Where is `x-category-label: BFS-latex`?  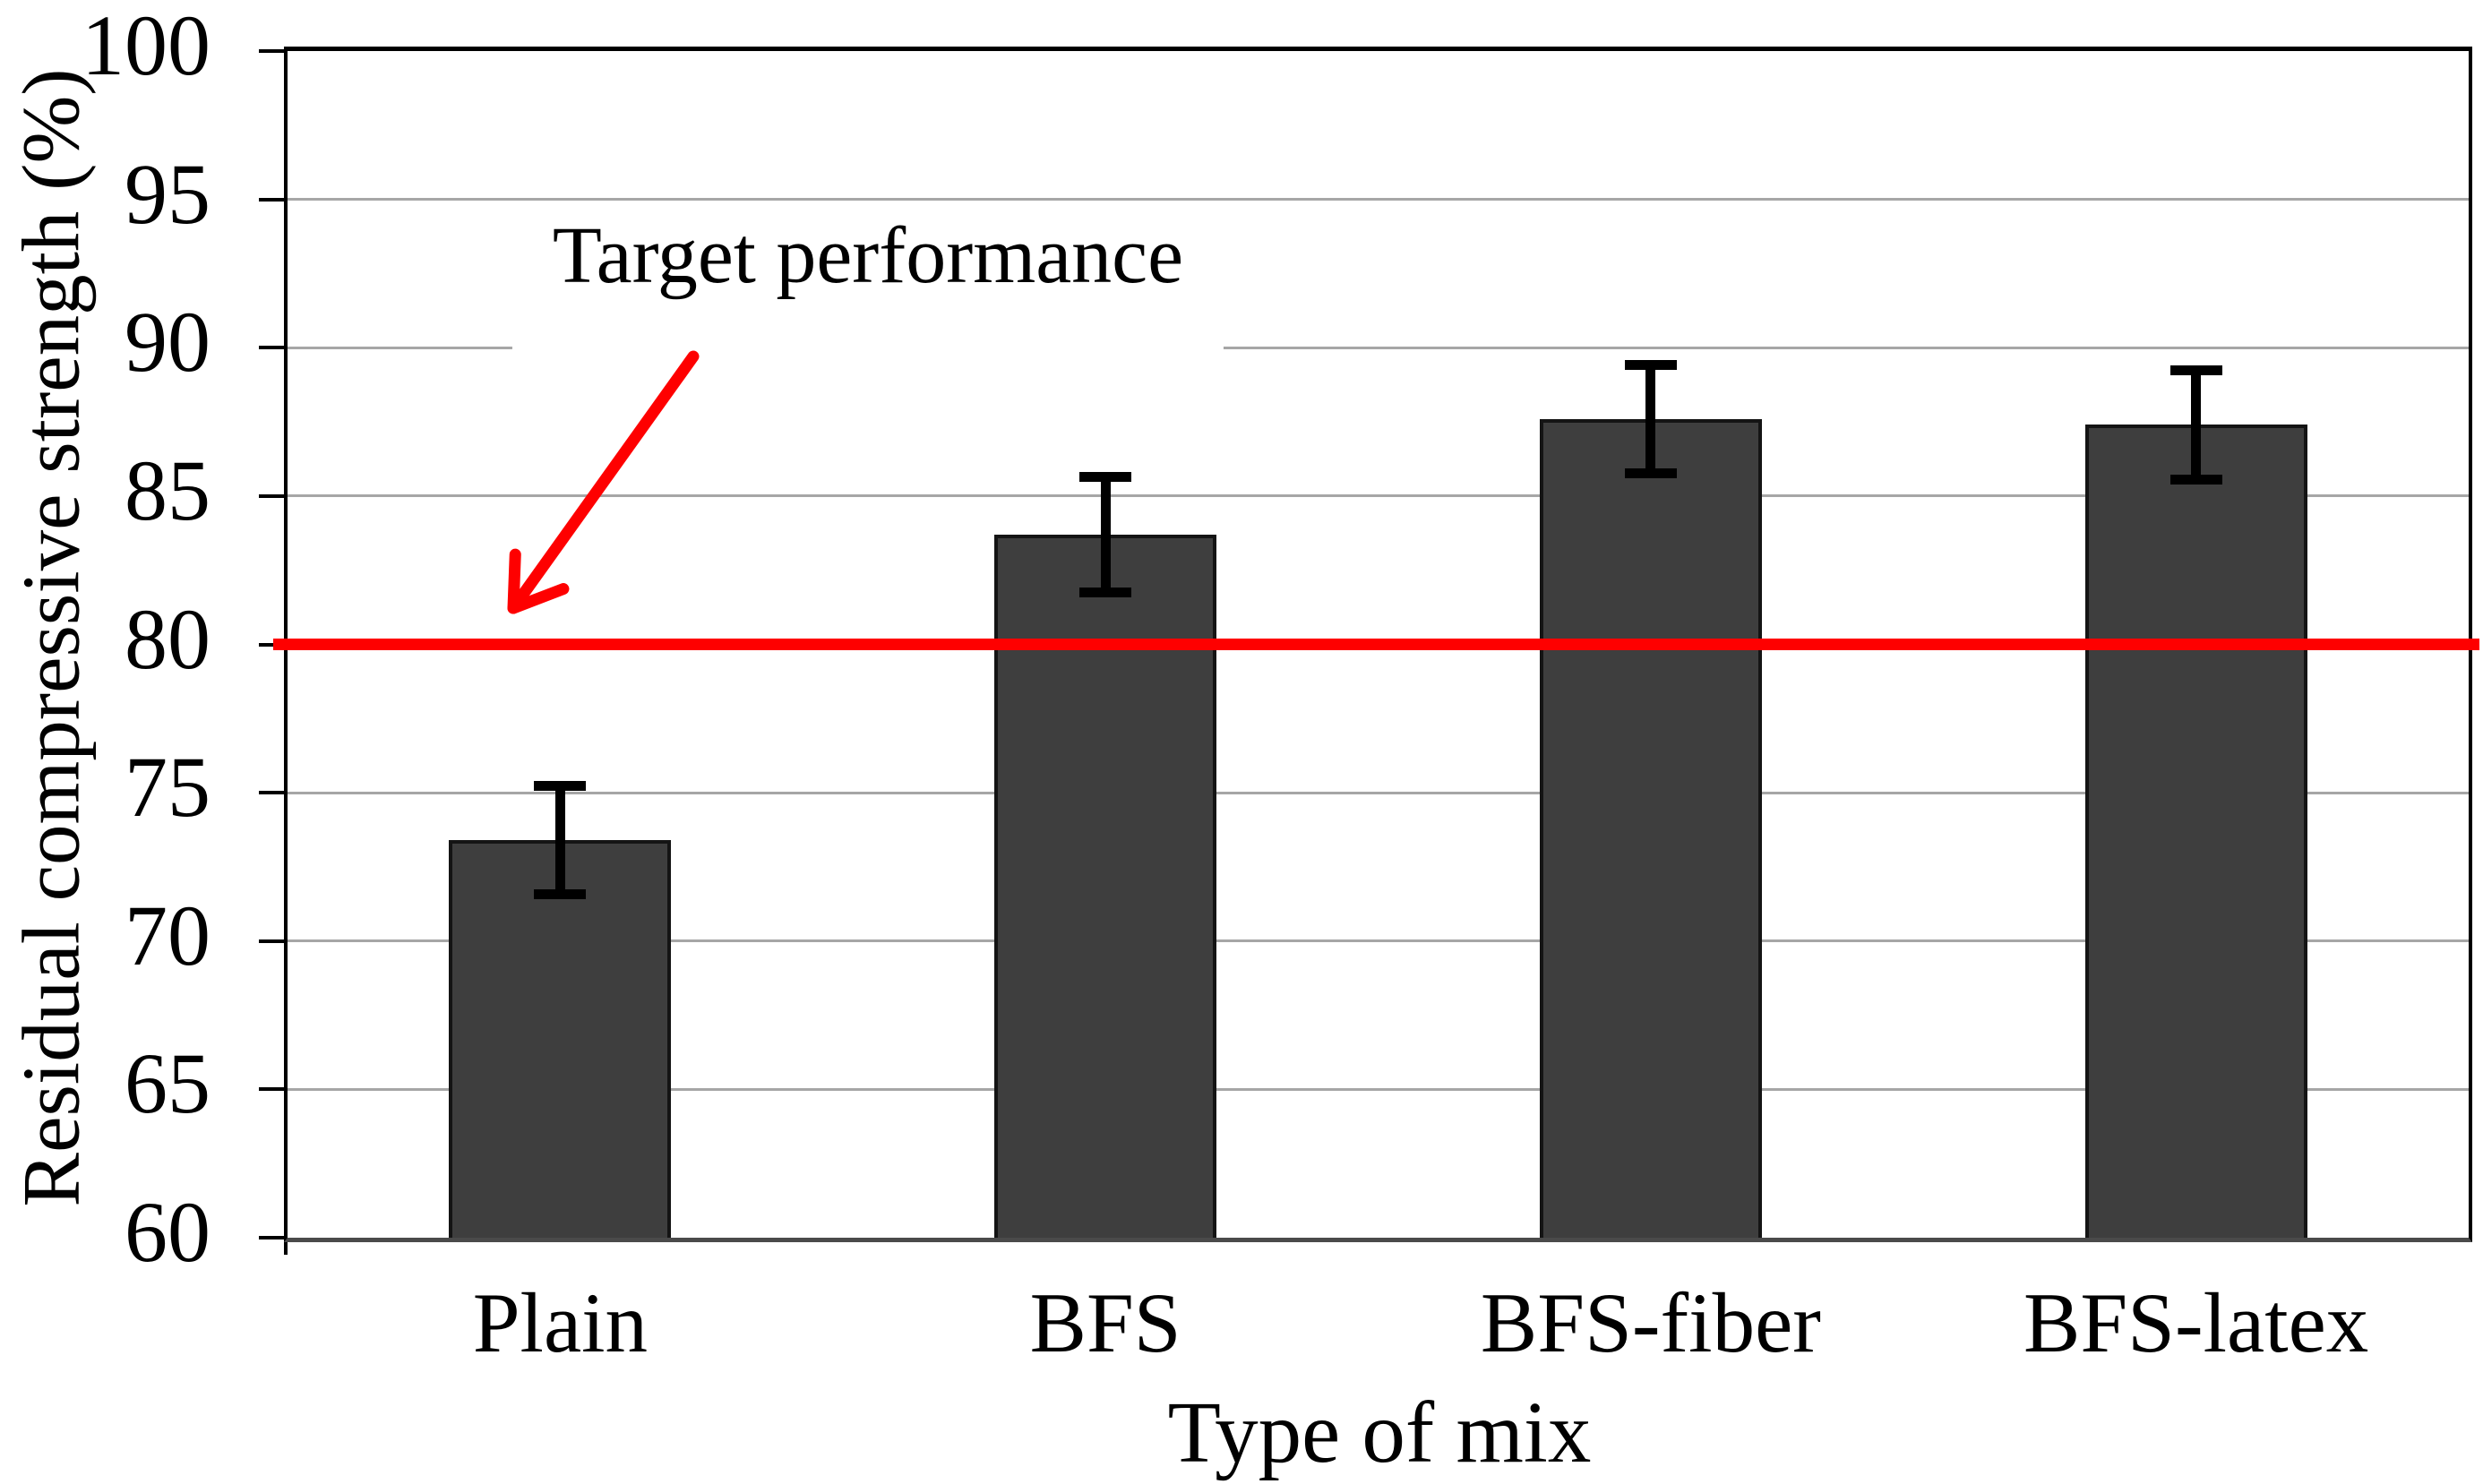
x-category-label: BFS-latex is located at coordinates (2196, 1322).